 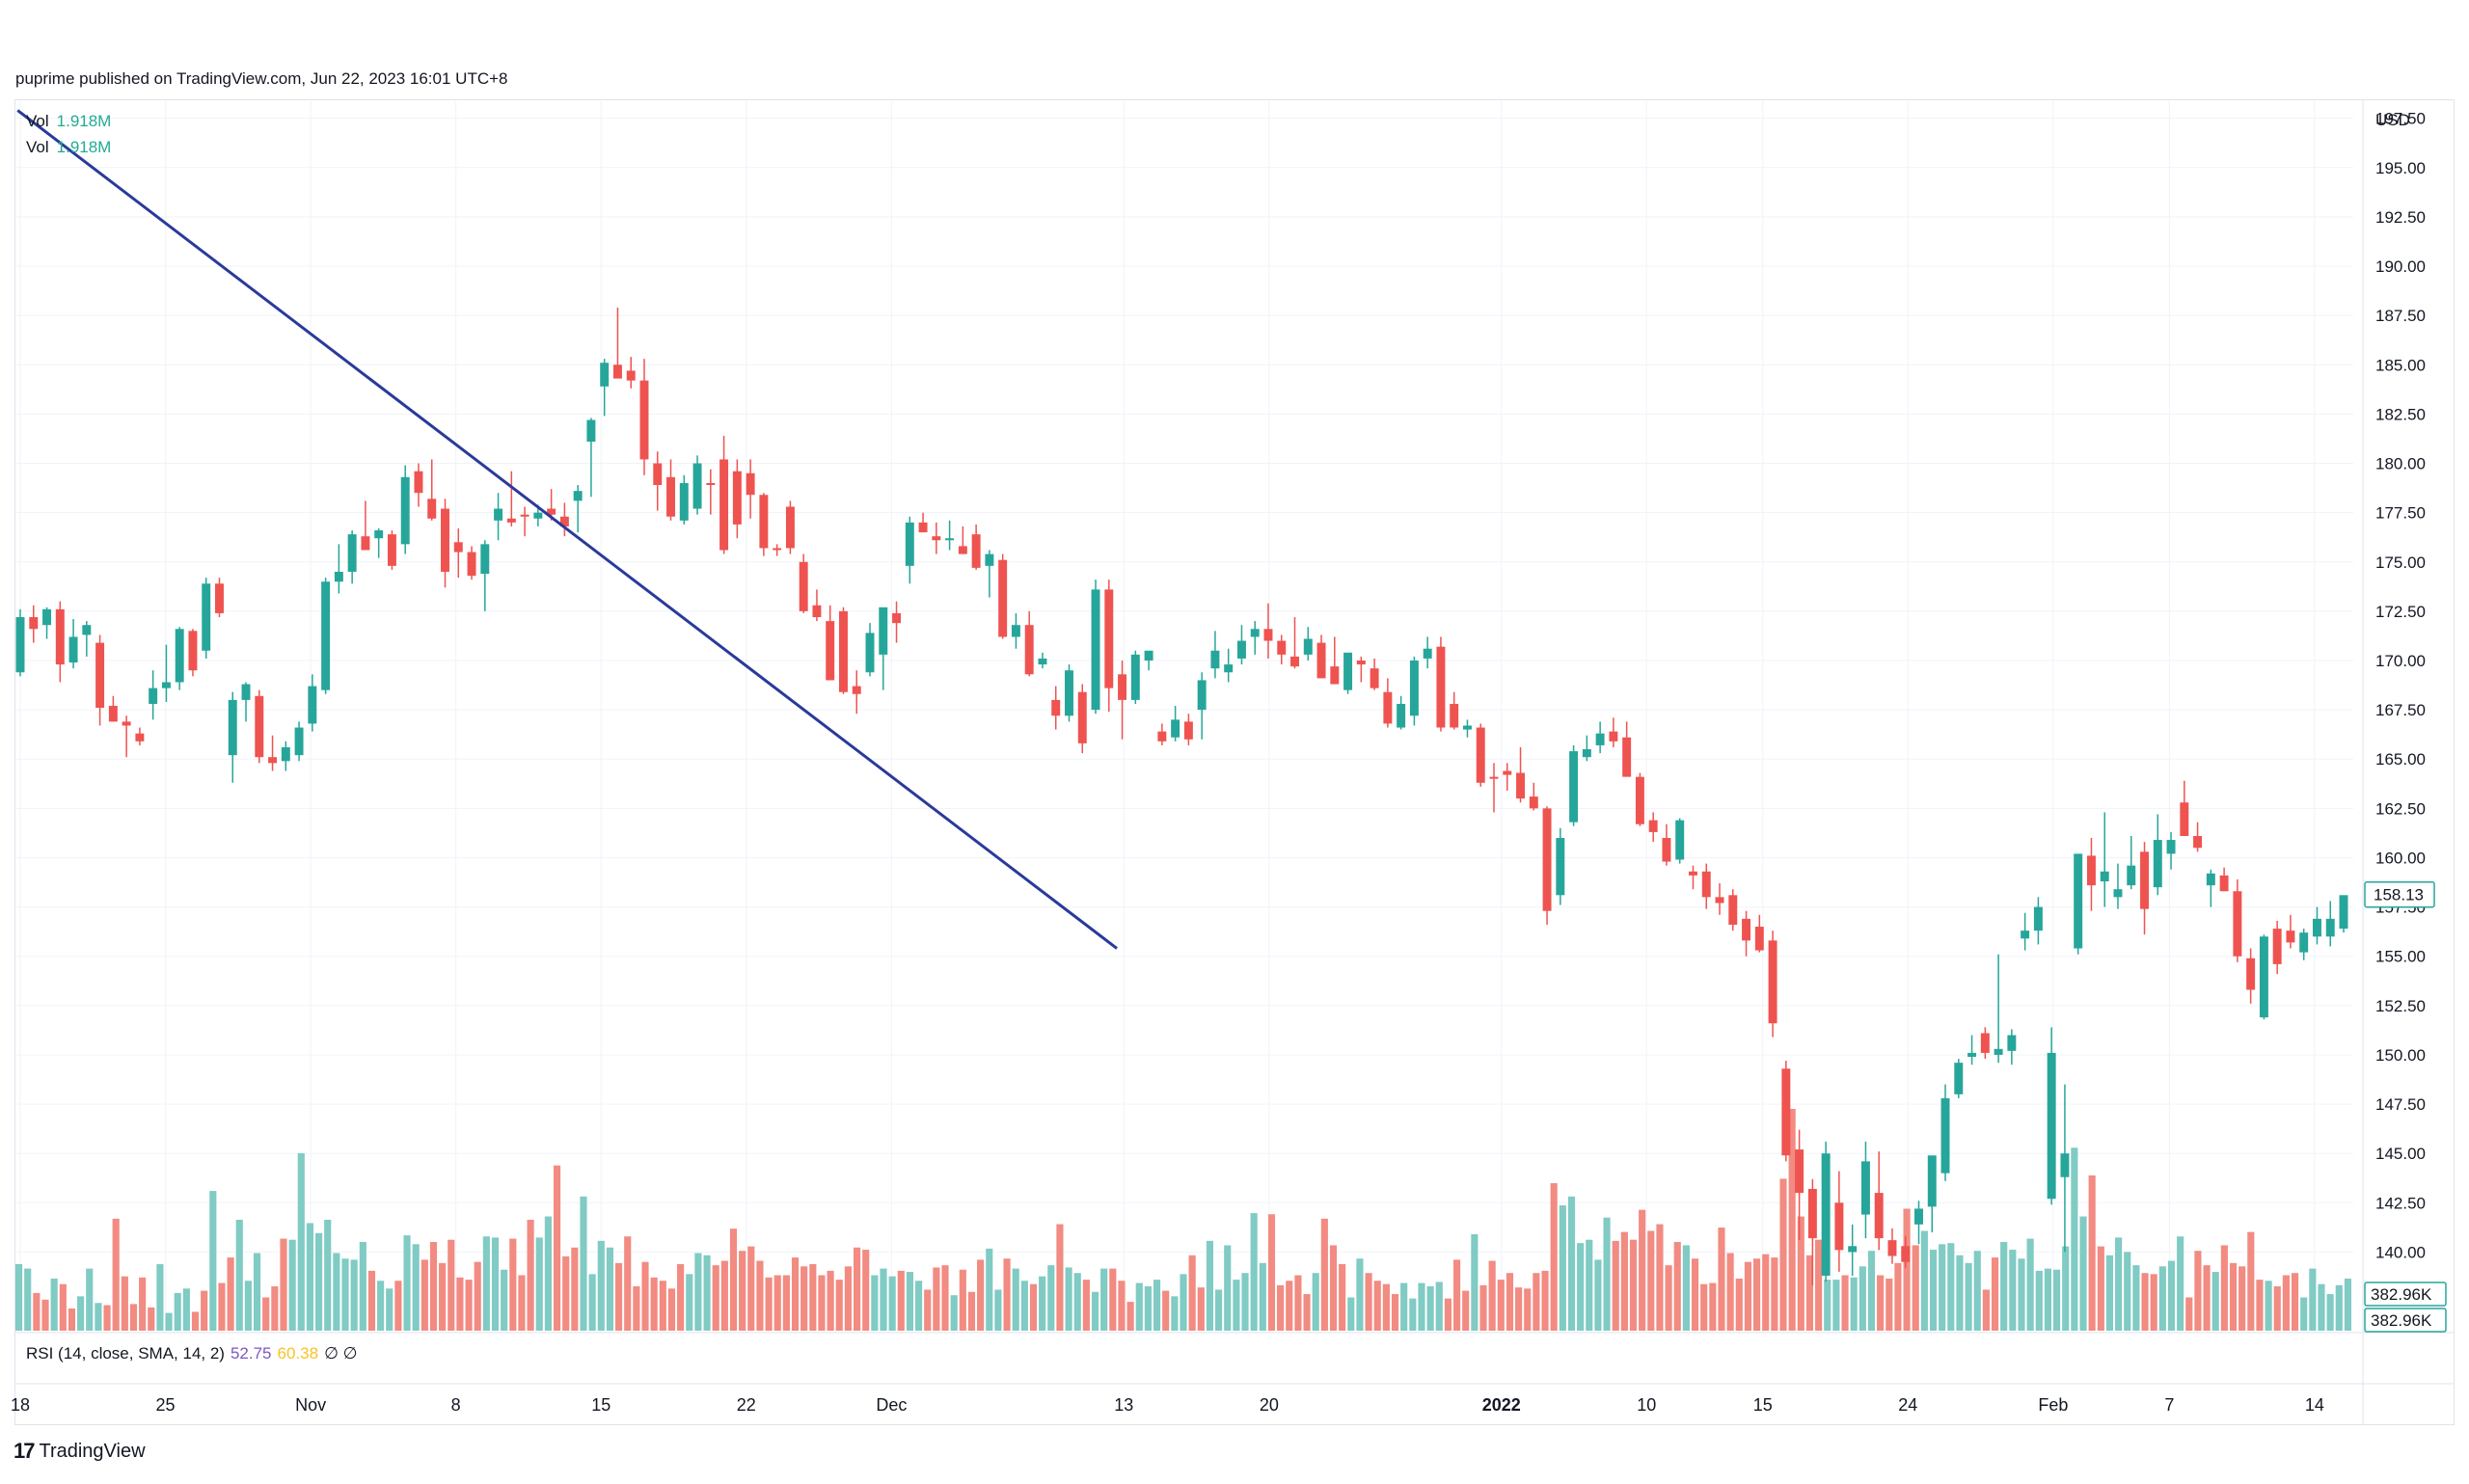 What do you see at coordinates (2401, 562) in the screenshot?
I see `price-tick-label: 175.00` at bounding box center [2401, 562].